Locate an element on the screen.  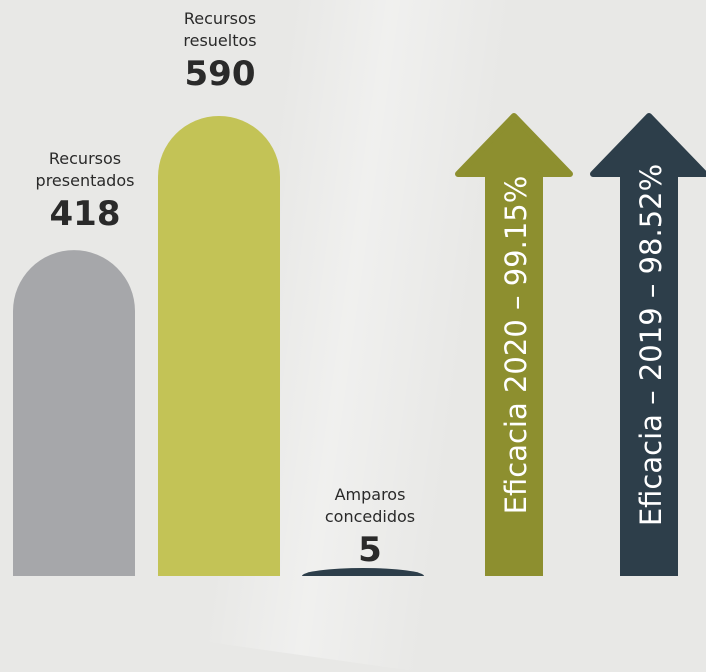
amparos-label-group: Amparos concedidos 5 is located at coordinates (370, 527).